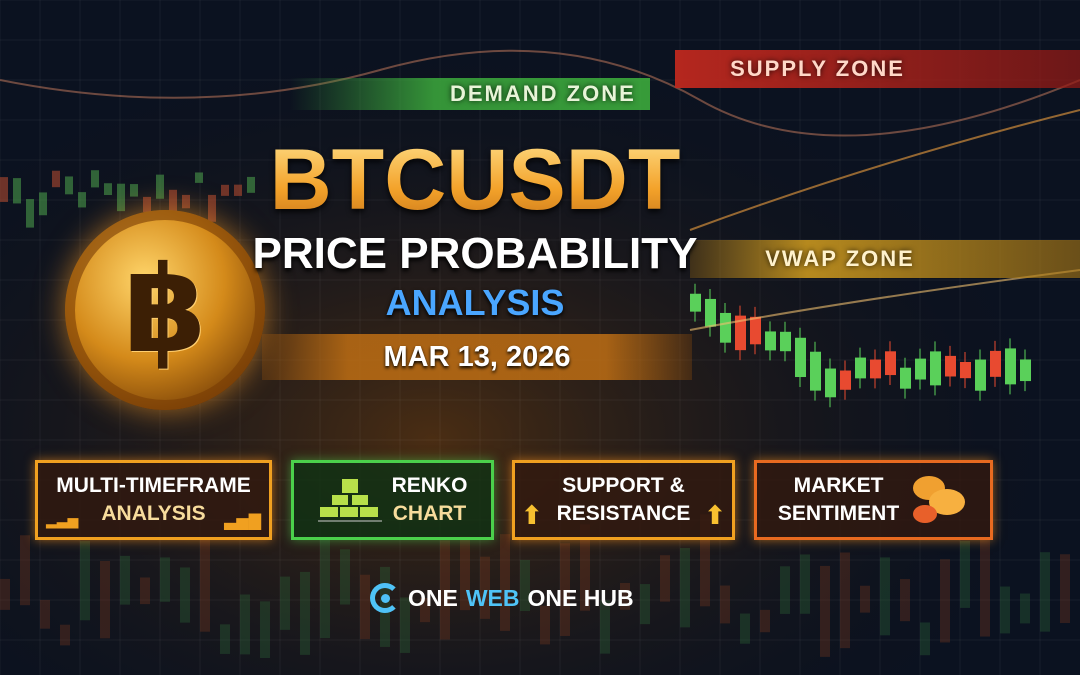 The image size is (1080, 675). What do you see at coordinates (939, 499) in the screenshot?
I see `bull-bear-icon` at bounding box center [939, 499].